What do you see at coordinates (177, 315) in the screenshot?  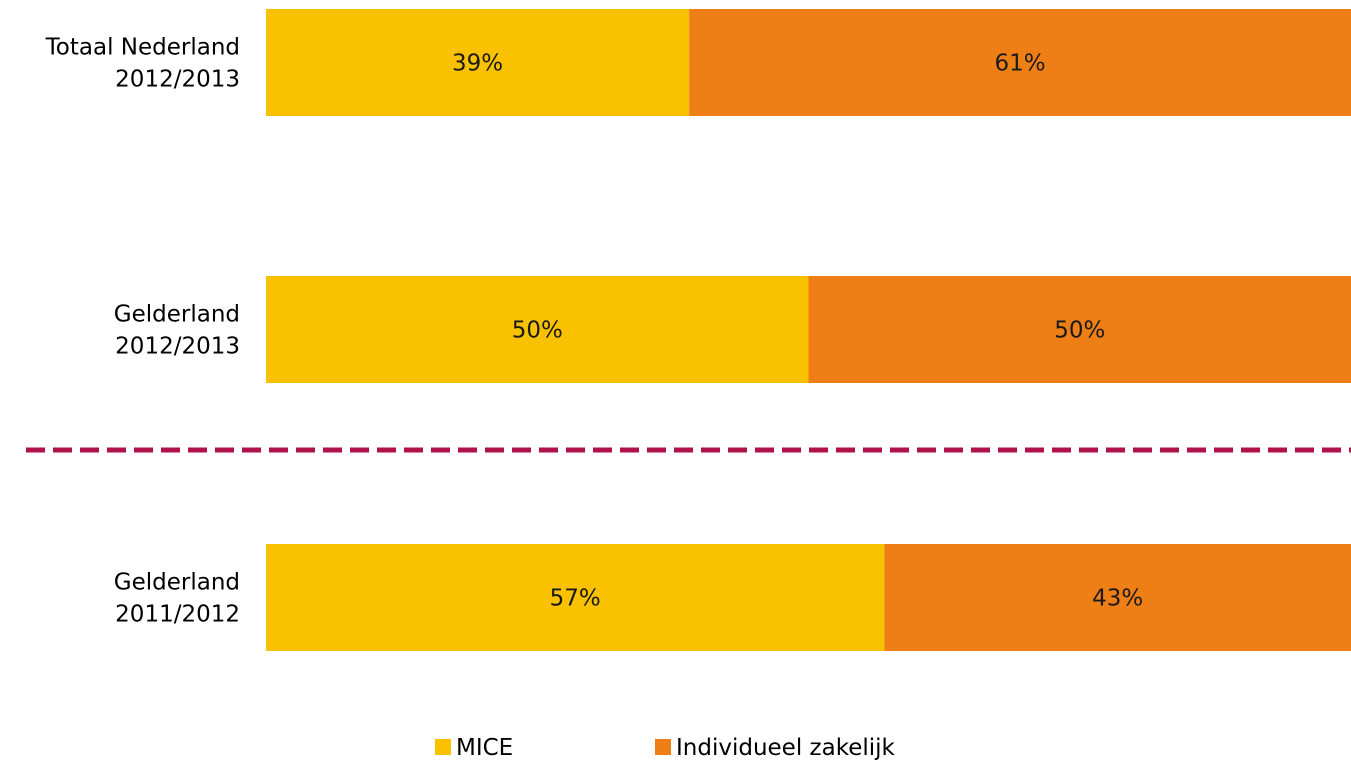 I see `category-label-1-line-0: Gelderland` at bounding box center [177, 315].